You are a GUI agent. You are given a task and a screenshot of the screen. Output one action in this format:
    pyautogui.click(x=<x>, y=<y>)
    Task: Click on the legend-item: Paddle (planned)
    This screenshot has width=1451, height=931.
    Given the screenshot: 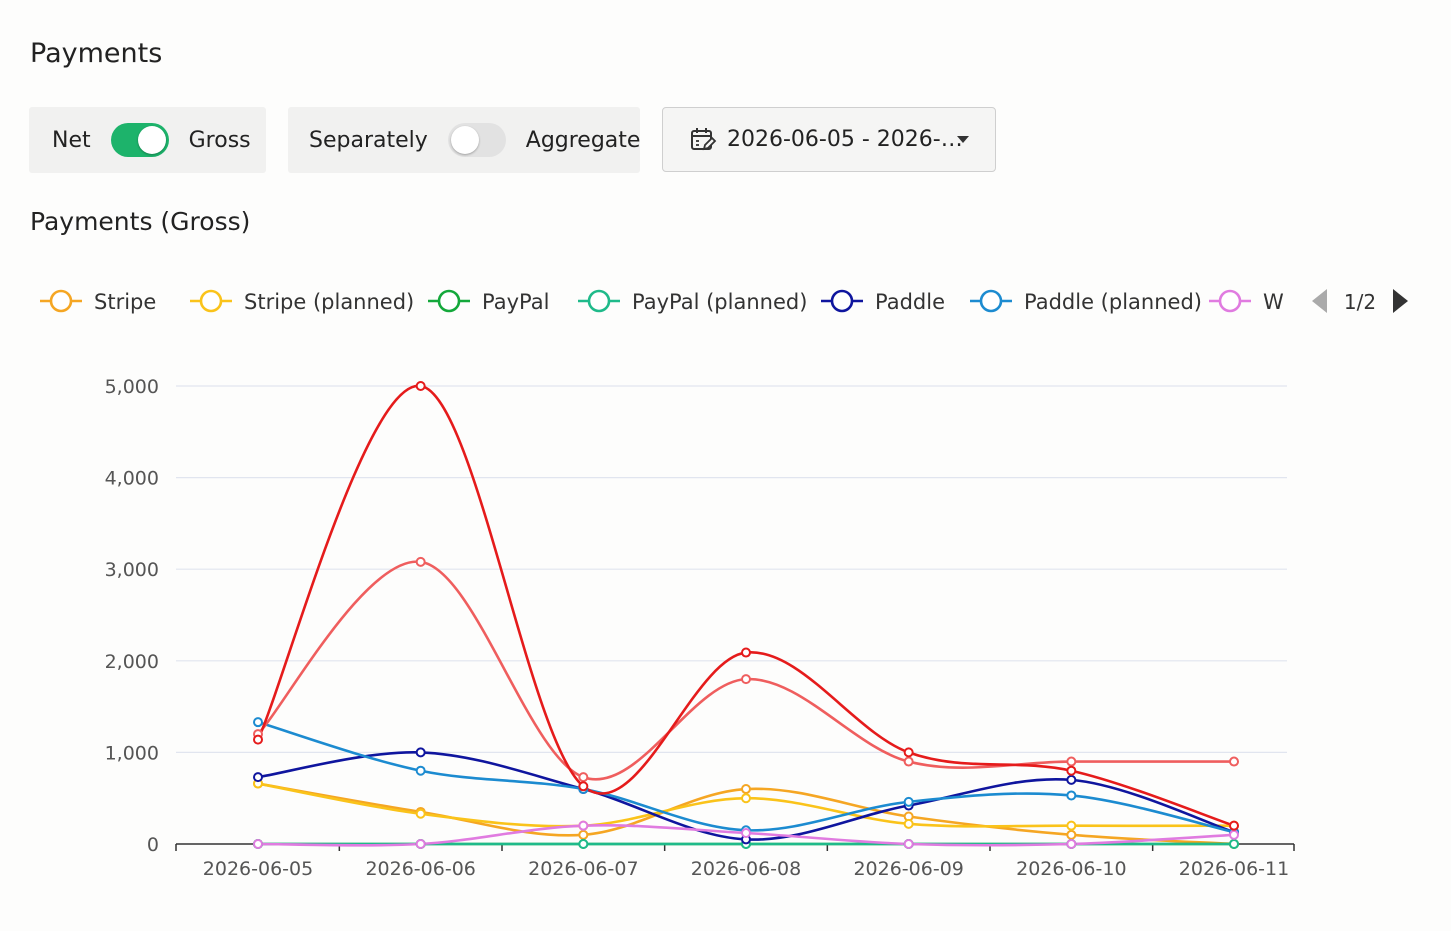 What is the action you would take?
    pyautogui.click(x=1086, y=301)
    